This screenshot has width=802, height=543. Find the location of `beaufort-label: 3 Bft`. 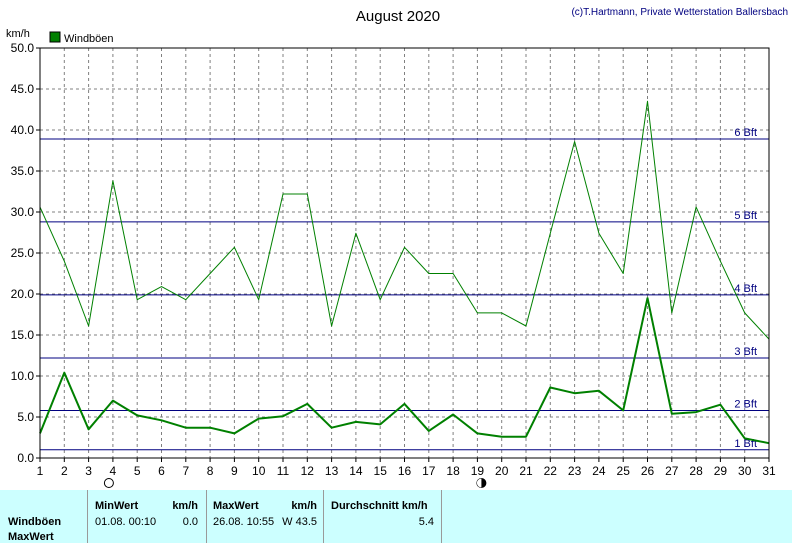

beaufort-label: 3 Bft is located at coordinates (745, 352).